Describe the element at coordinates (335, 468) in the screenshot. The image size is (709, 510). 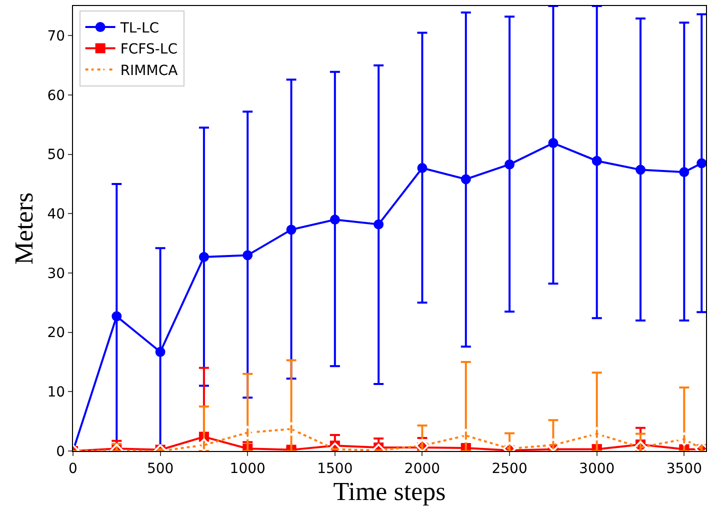
I see `x-tick-label: 1500` at that location.